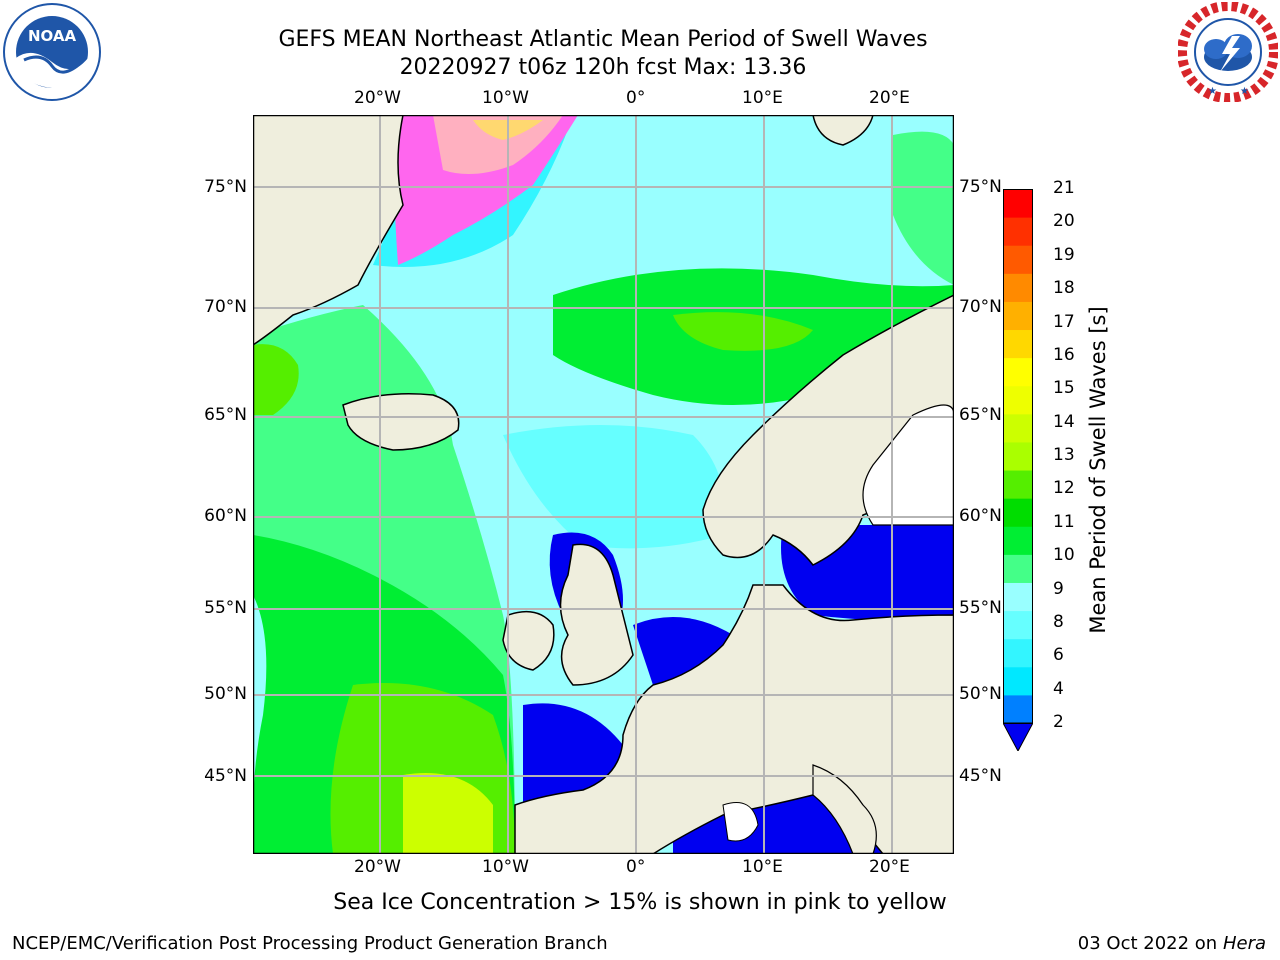  I want to click on swell-zone-yellowgreen-nw, so click(276, 379).